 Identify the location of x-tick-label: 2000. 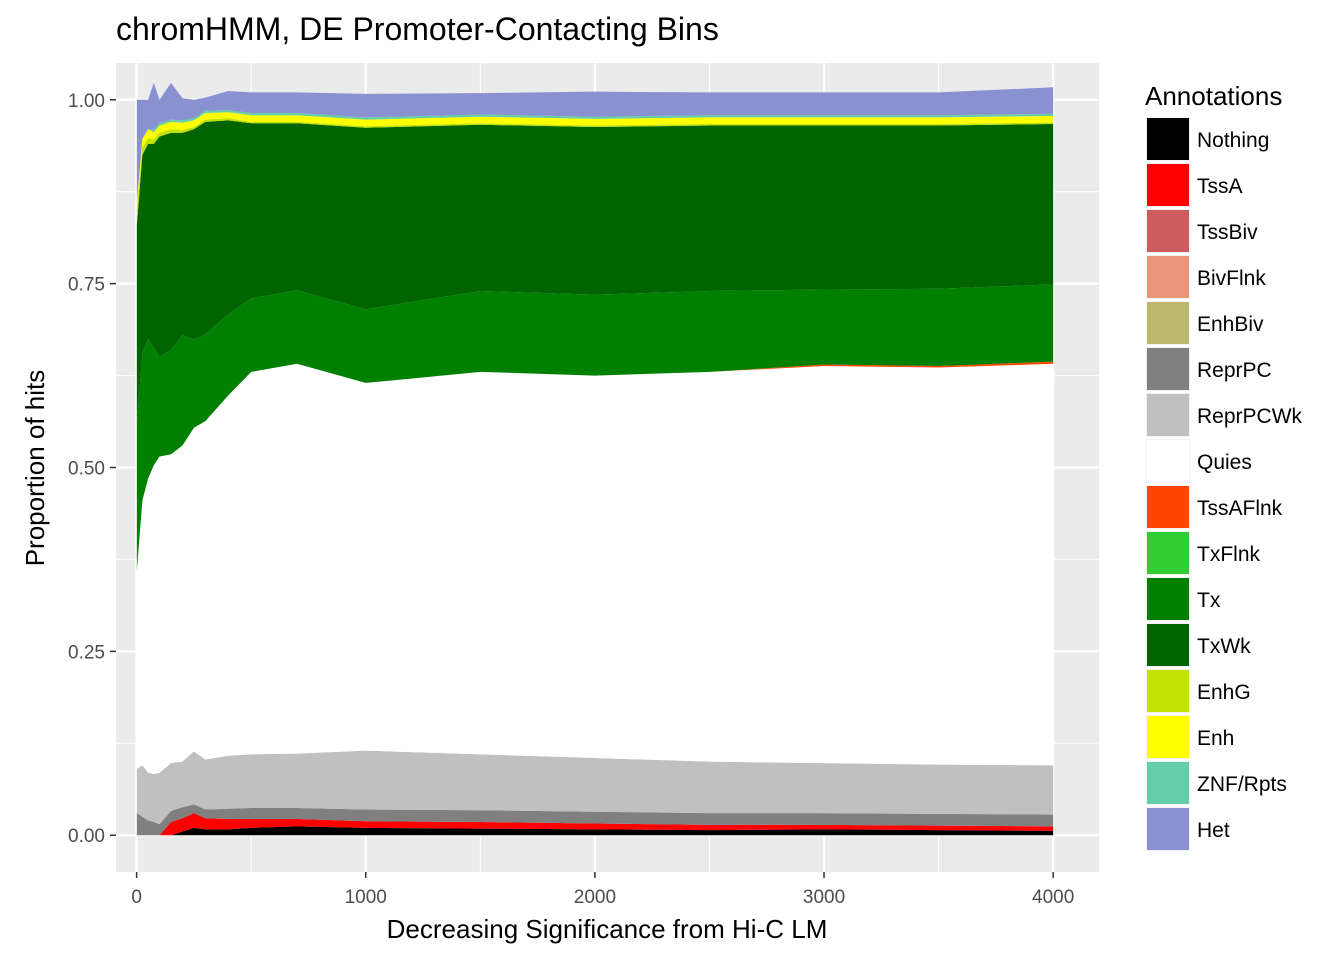
(595, 897).